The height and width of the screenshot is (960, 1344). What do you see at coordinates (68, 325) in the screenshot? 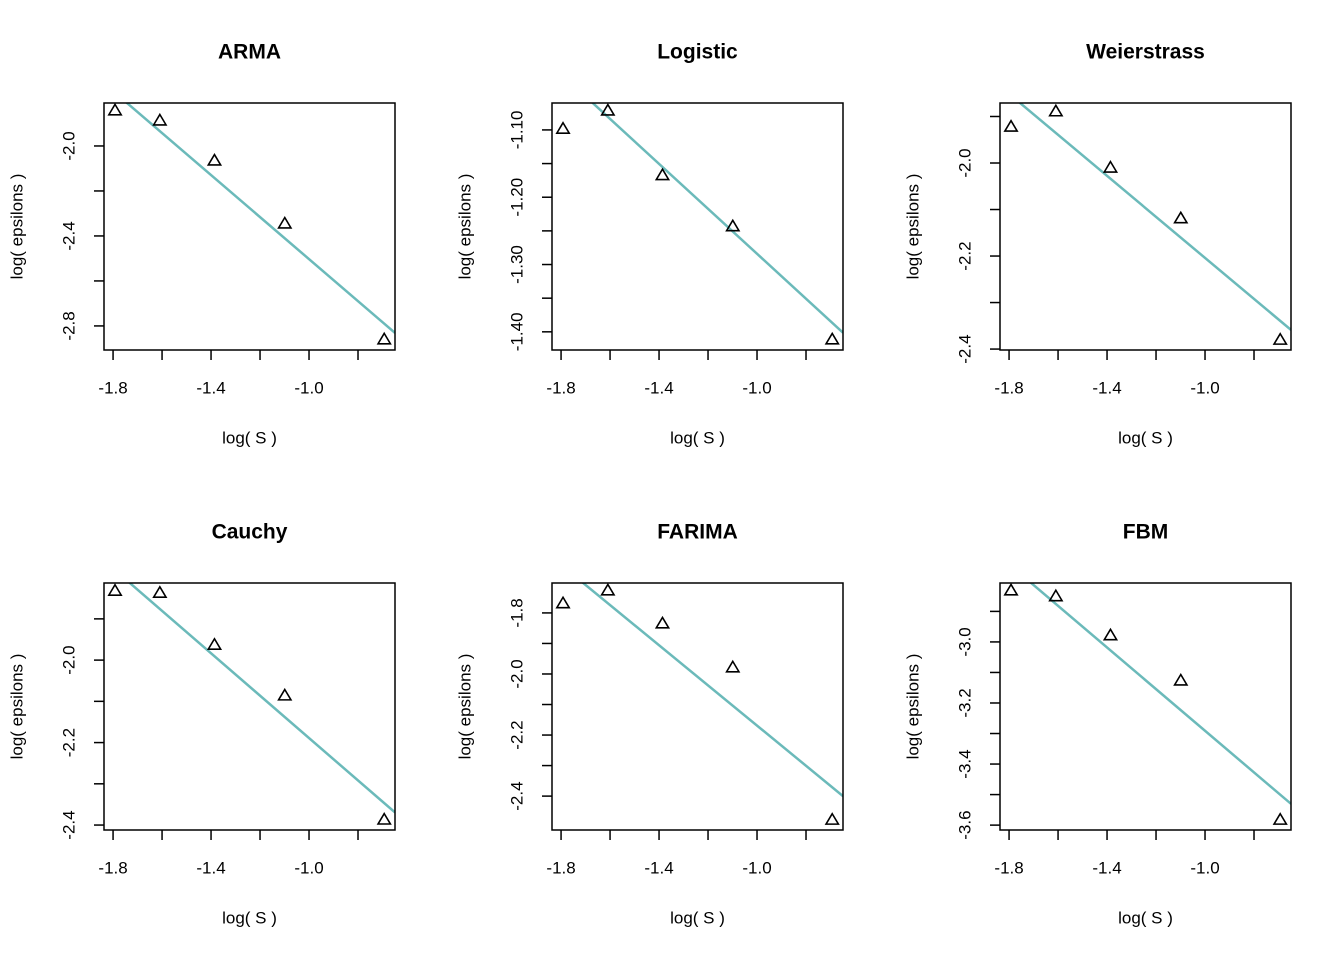
I see `y-tick-label: -2.8` at bounding box center [68, 325].